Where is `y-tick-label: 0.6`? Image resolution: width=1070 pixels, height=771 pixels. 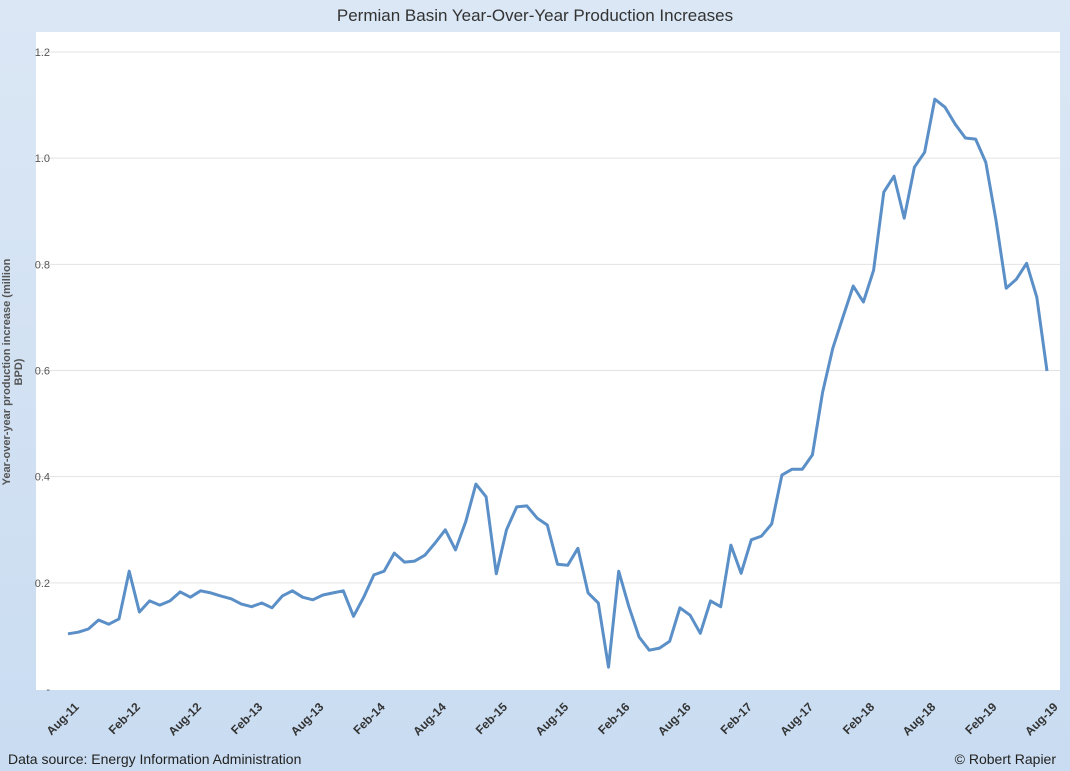 y-tick-label: 0.6 is located at coordinates (42, 372).